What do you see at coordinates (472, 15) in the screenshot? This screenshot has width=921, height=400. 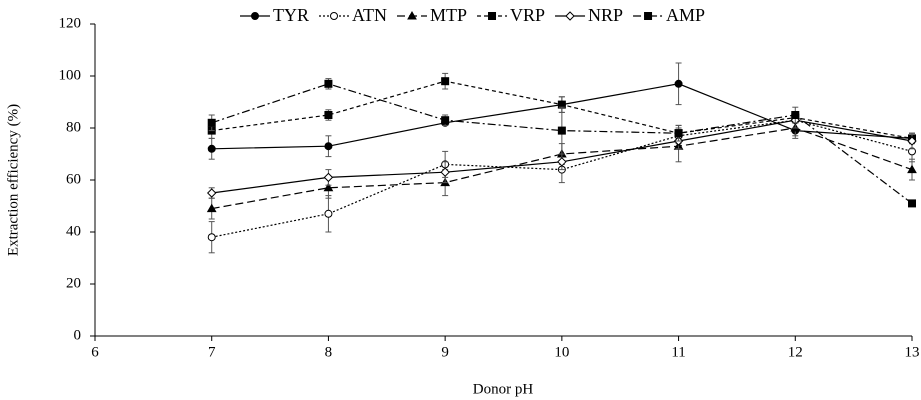 I see `legend: TYR ATN MTP VRP NRP AMP` at bounding box center [472, 15].